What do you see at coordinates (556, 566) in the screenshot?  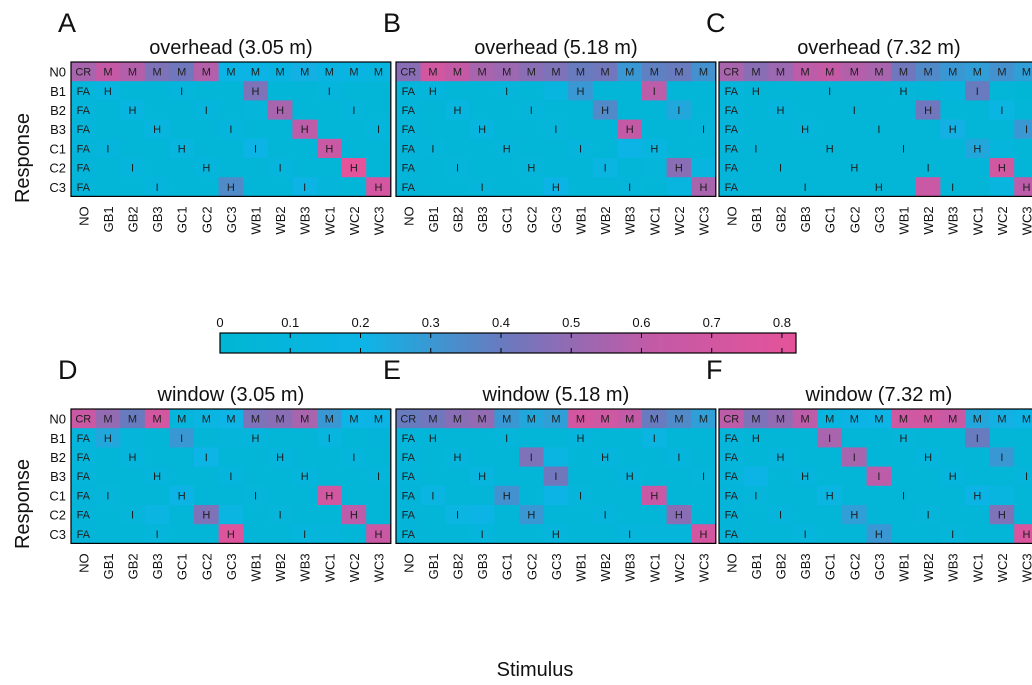 I see `x-tick-label: GC3` at bounding box center [556, 566].